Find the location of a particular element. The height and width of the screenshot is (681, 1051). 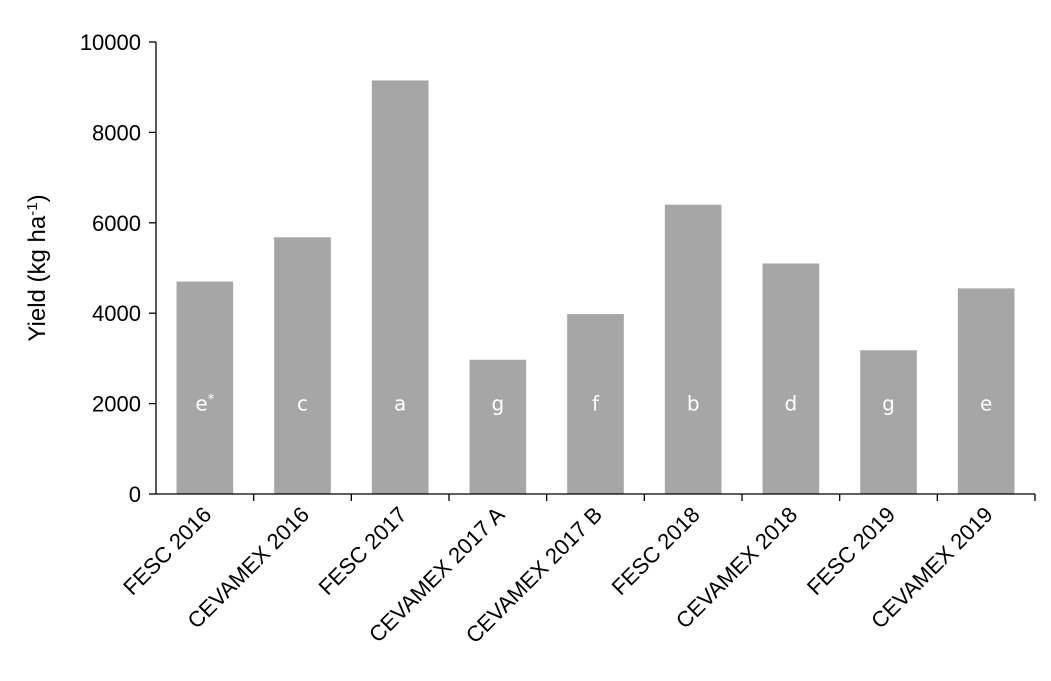

y-tick-label: 6000 is located at coordinates (116, 223).